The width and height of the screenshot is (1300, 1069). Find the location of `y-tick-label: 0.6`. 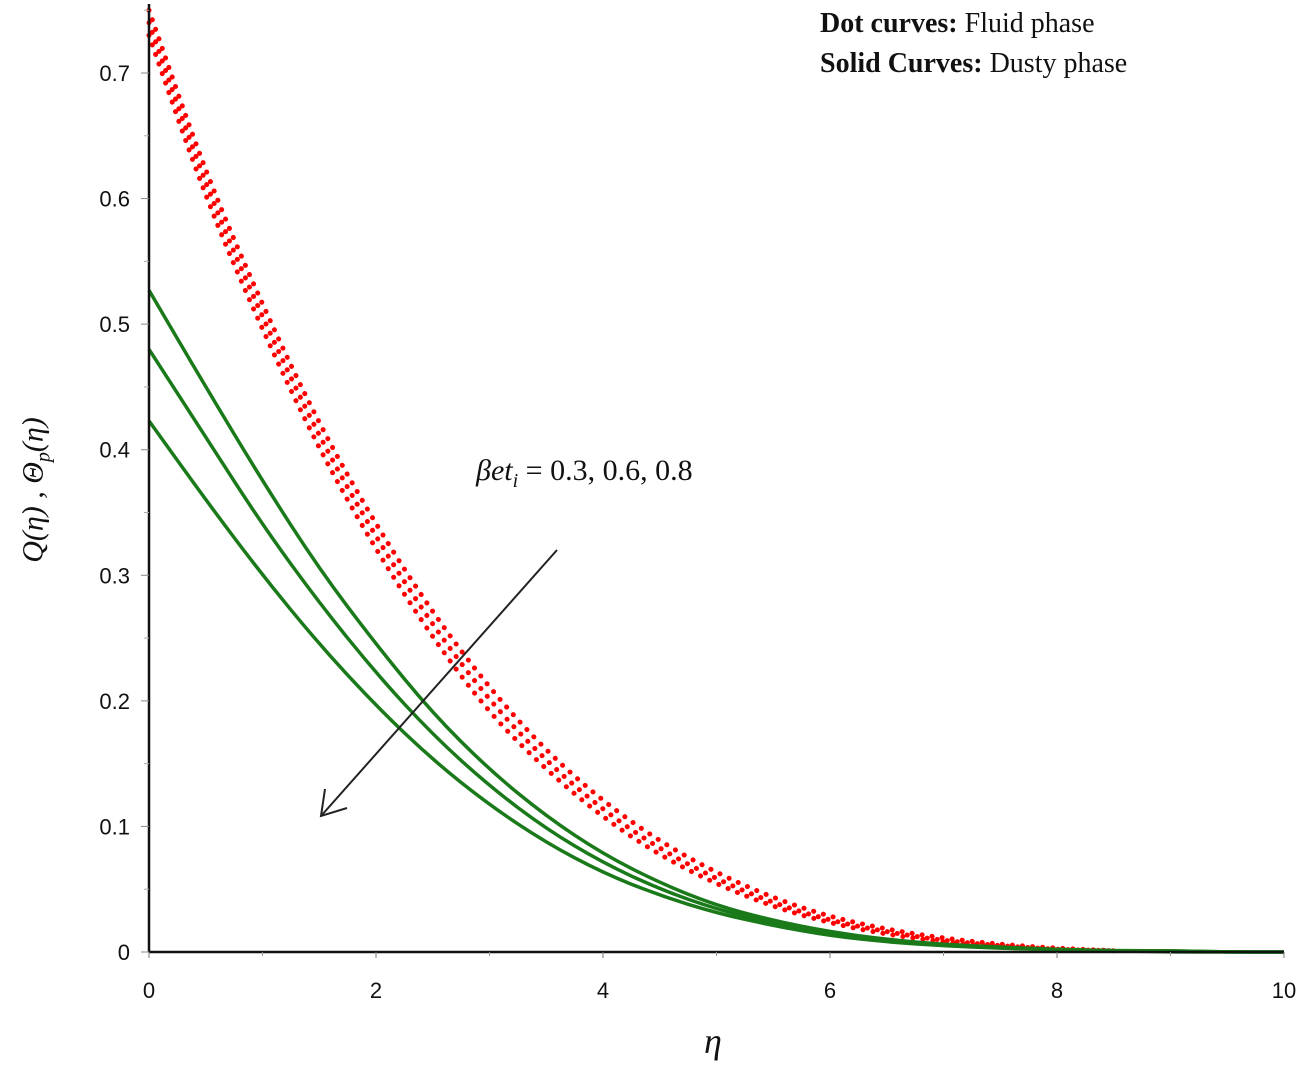

y-tick-label: 0.6 is located at coordinates (114, 199).